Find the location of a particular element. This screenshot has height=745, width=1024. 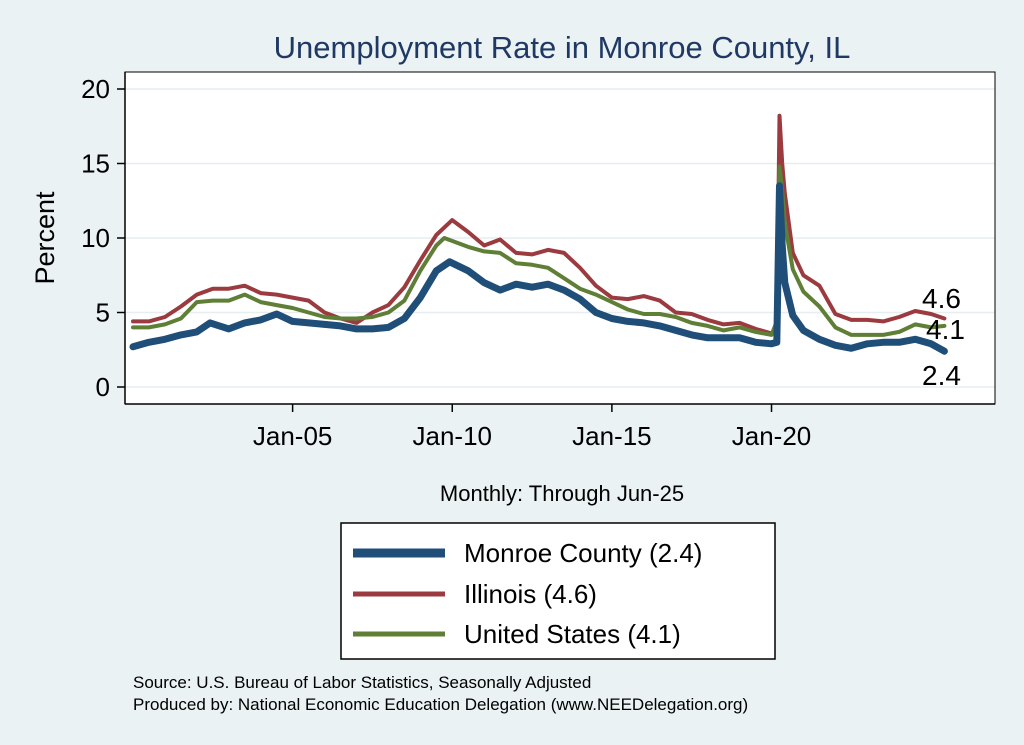

y-tick-label-1: 5 is located at coordinates (103, 313).